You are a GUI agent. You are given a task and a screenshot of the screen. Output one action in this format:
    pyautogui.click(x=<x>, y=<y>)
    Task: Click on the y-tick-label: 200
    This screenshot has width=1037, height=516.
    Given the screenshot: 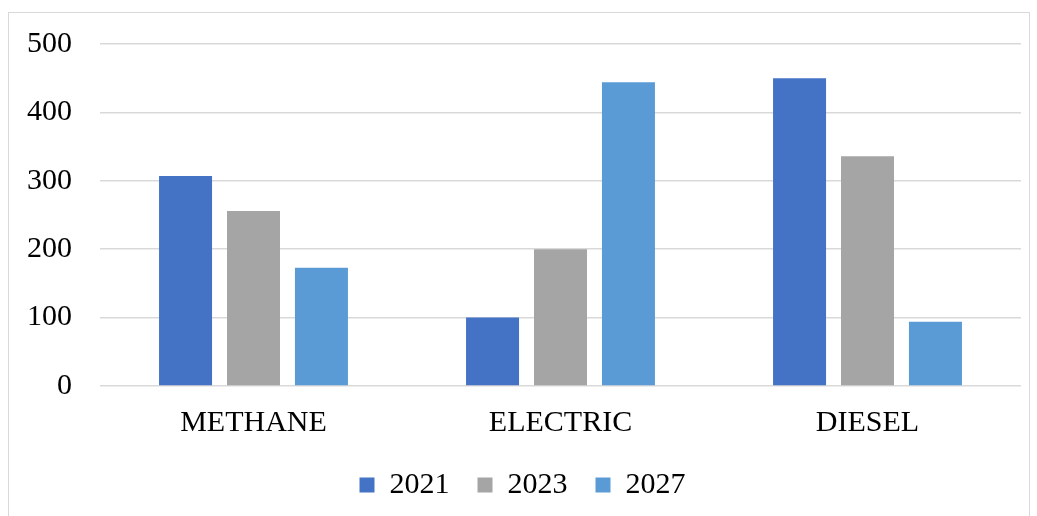 What is the action you would take?
    pyautogui.click(x=49, y=247)
    